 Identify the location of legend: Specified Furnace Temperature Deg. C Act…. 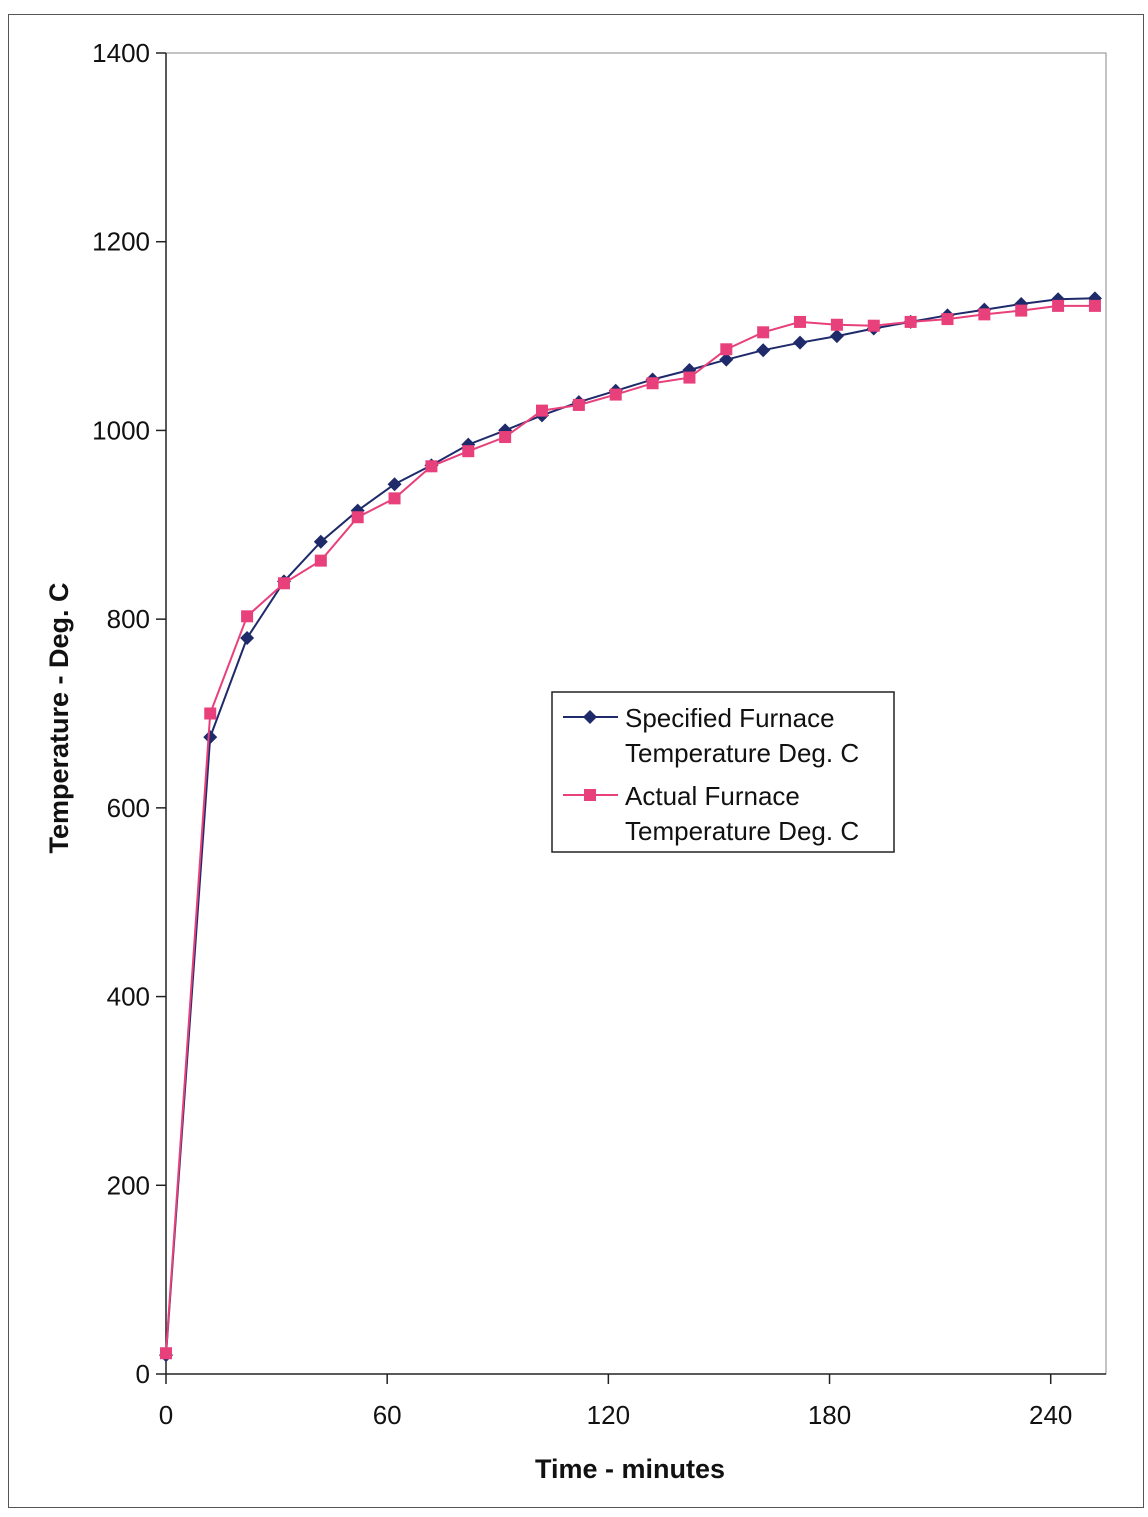
(723, 772).